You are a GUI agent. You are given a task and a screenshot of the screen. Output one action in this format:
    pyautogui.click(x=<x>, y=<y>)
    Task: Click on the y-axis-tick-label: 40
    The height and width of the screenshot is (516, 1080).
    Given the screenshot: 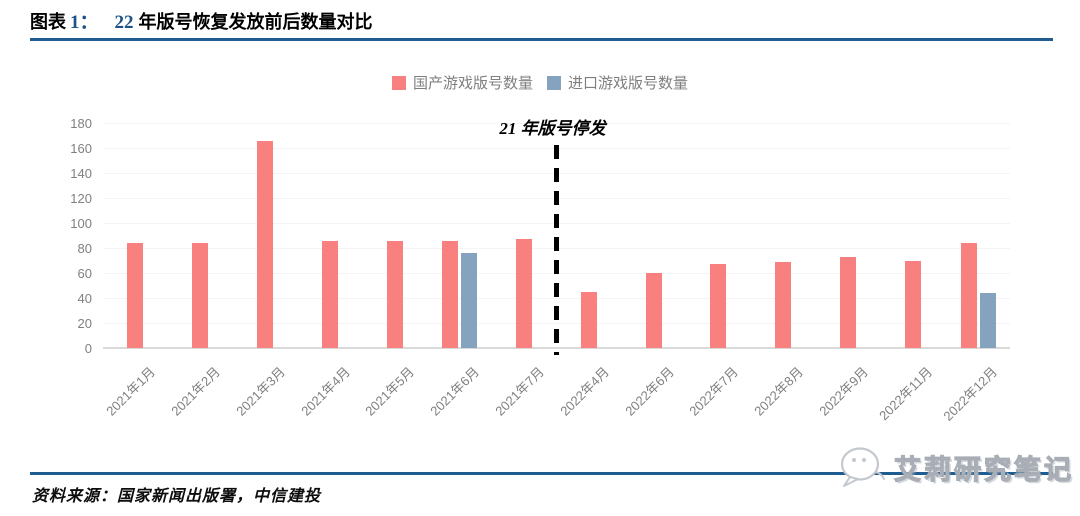 What is the action you would take?
    pyautogui.click(x=84, y=298)
    